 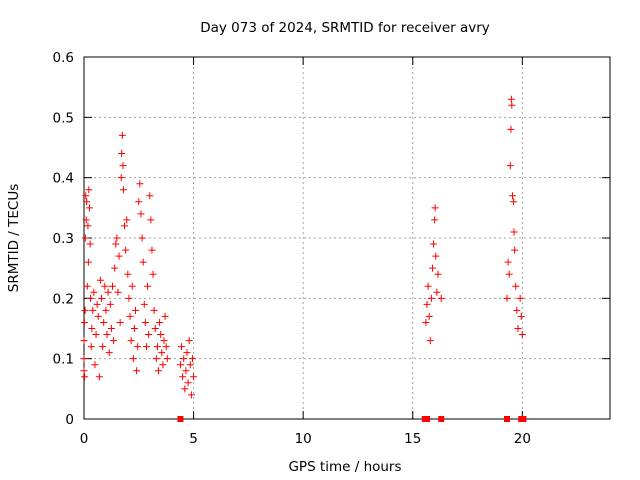 What do you see at coordinates (63, 58) in the screenshot?
I see `y-tick-label: 0.6` at bounding box center [63, 58].